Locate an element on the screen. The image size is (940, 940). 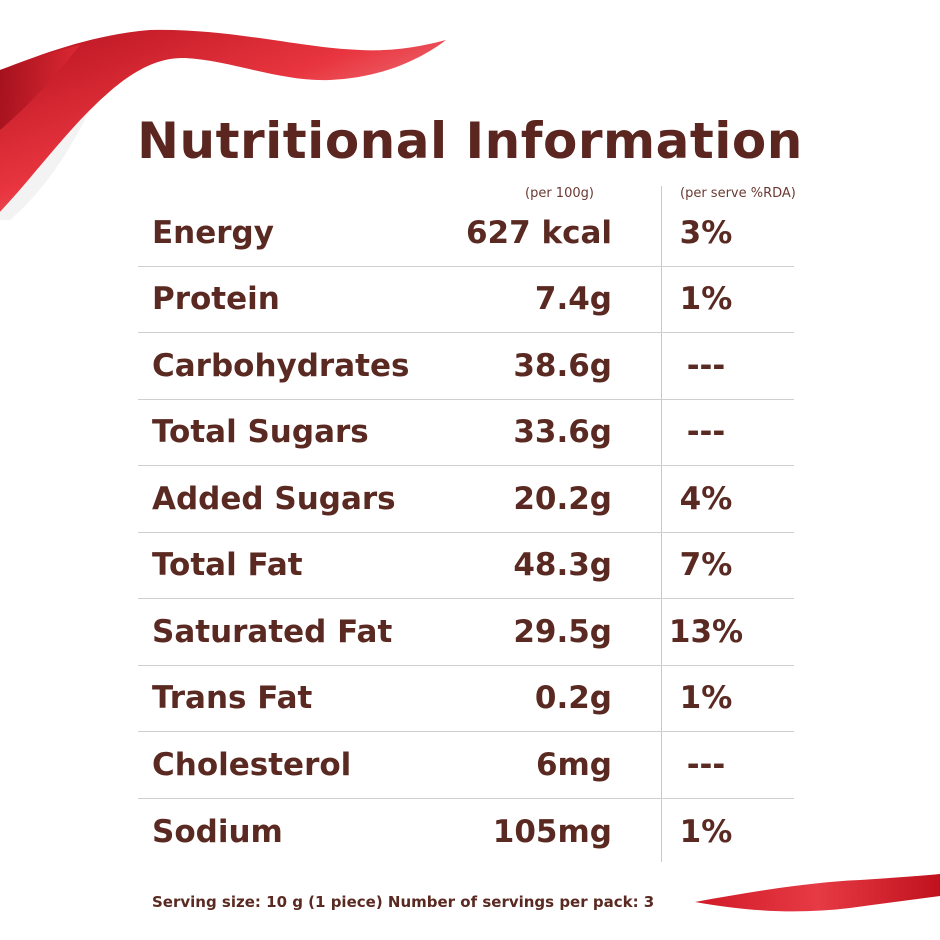
nutrient-name: Cholesterol is located at coordinates (252, 764).